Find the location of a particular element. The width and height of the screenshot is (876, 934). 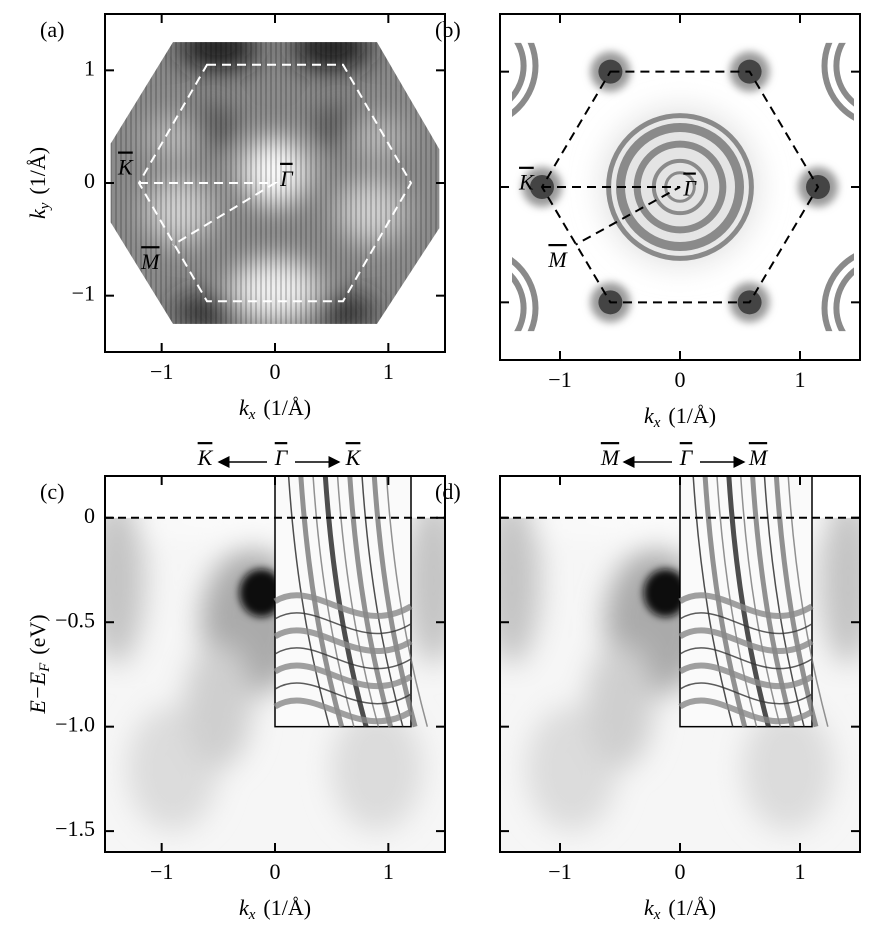

panel-label: (c) is located at coordinates (52, 491).